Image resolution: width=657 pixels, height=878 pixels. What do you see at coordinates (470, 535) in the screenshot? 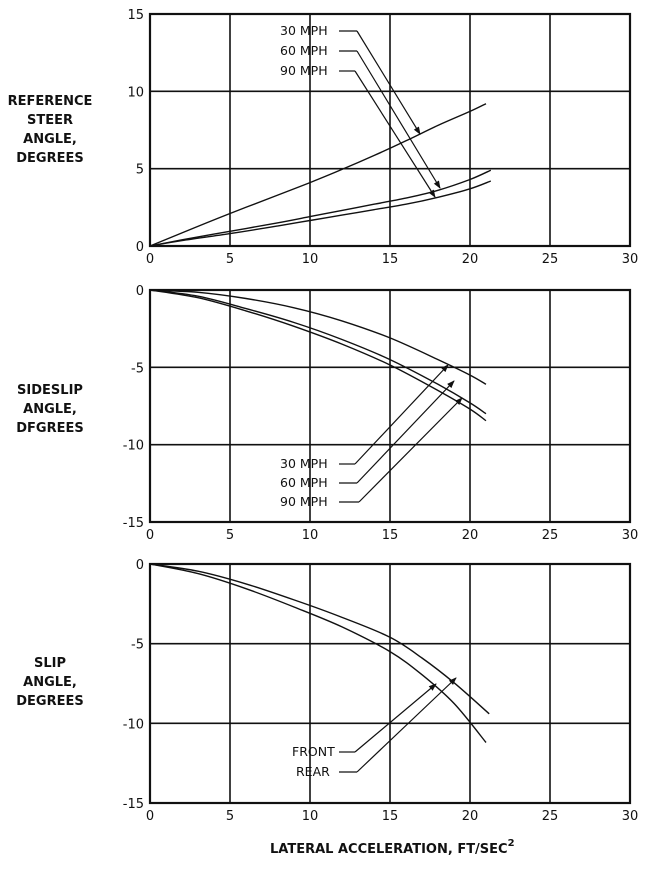
I see `sideslip-angle-xtick-label: 20` at bounding box center [470, 535].